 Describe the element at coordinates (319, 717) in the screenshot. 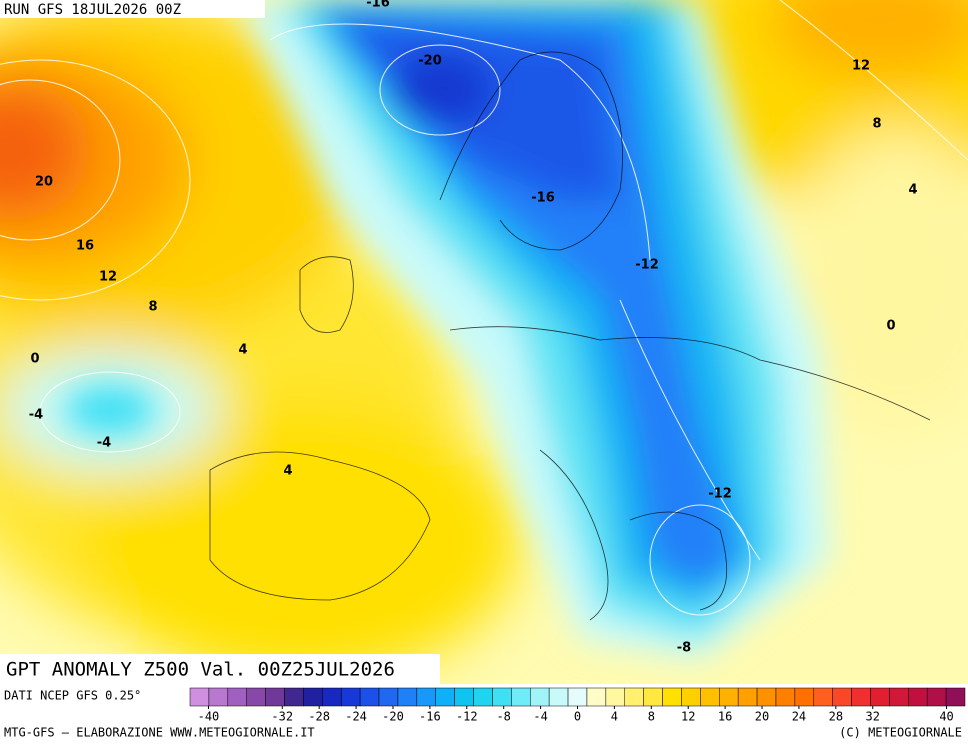

I see `colorbar-tick-label: -28` at that location.